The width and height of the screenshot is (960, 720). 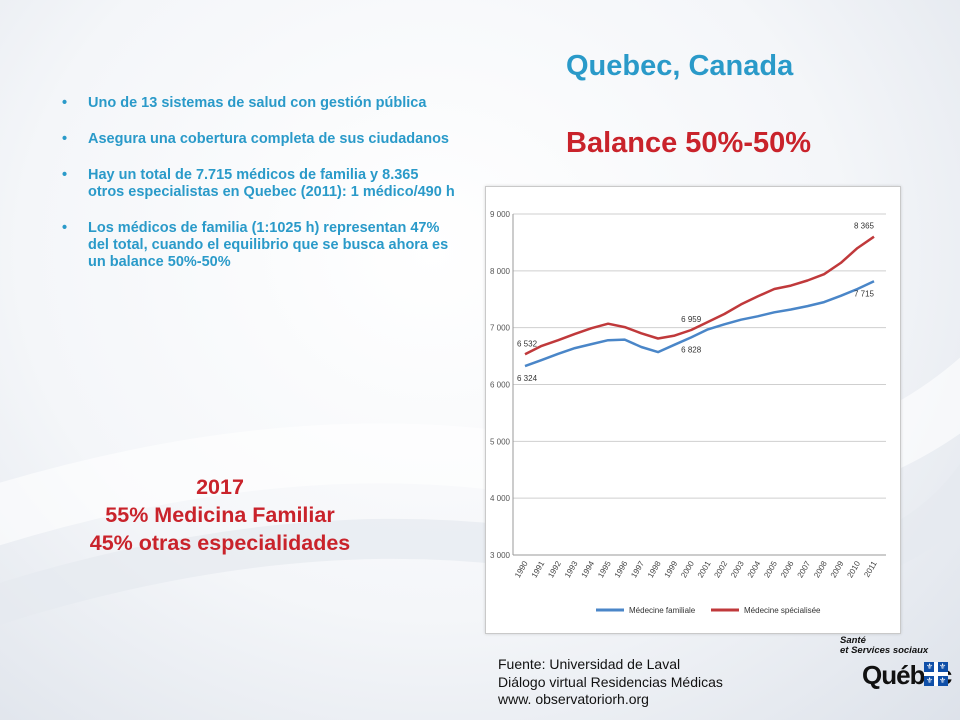 What do you see at coordinates (687, 569) in the screenshot?
I see `x-tick-label: 2000` at bounding box center [687, 569].